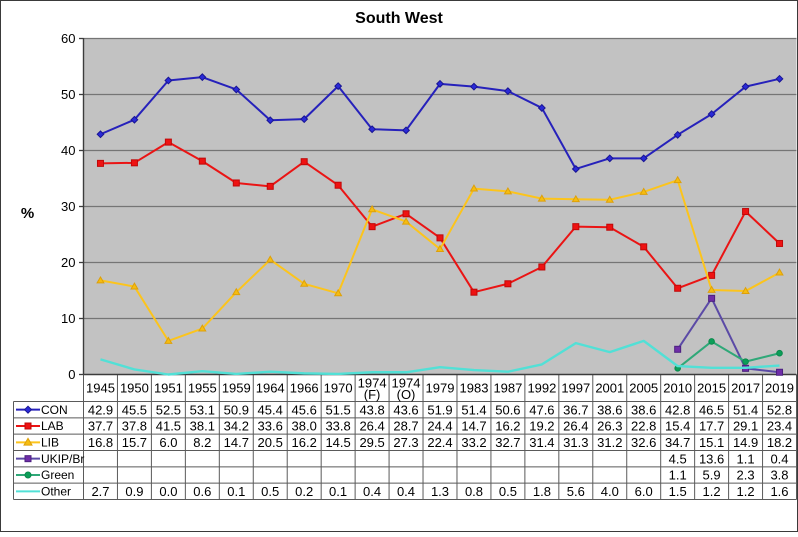 Image resolution: width=798 pixels, height=537 pixels. Describe the element at coordinates (677, 409) in the screenshot. I see `svg-text: 42.8` at that location.